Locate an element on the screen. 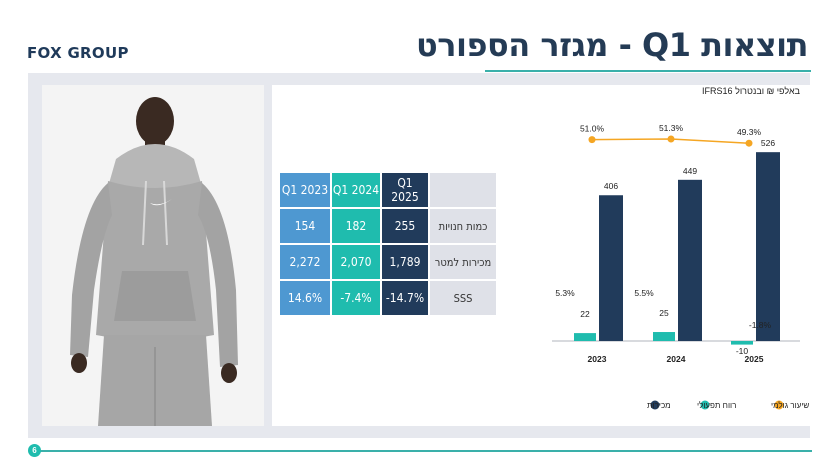 The height and width of the screenshot is (469, 838). gross-margin-label-2023: 51.0% is located at coordinates (592, 129).